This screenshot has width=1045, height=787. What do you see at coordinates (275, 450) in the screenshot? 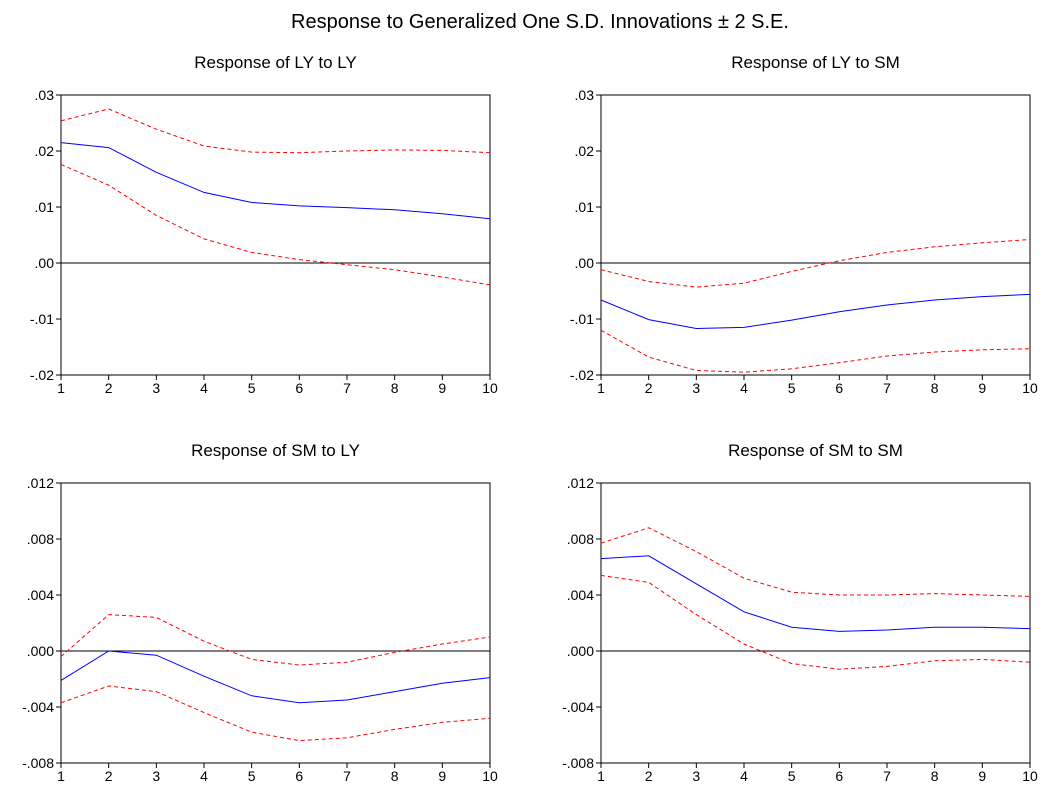
I see `panel-title: Response of SM to LY` at bounding box center [275, 450].